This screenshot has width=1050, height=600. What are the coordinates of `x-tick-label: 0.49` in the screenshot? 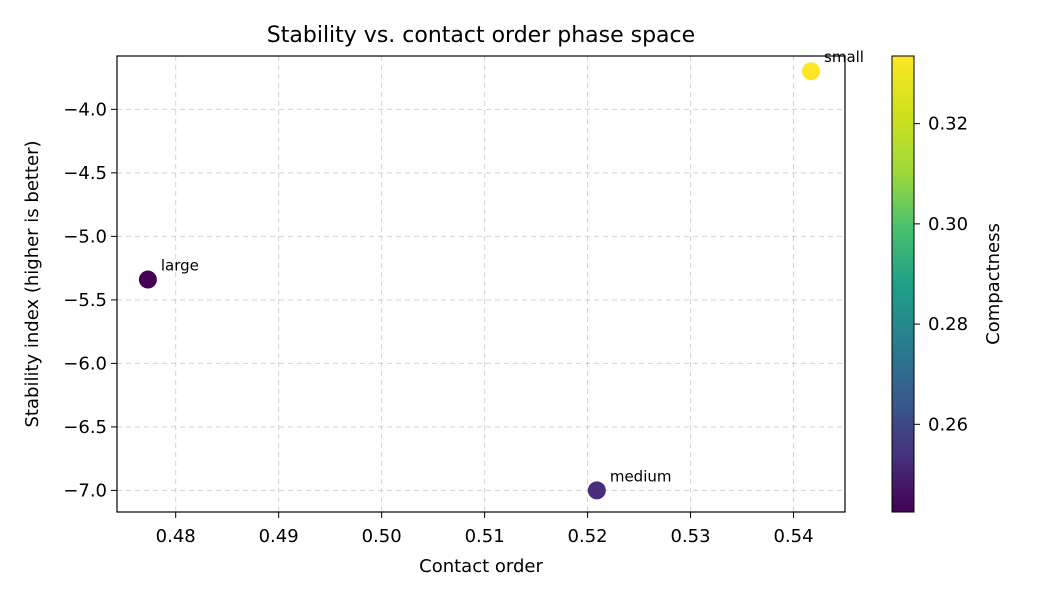 It's located at (279, 536).